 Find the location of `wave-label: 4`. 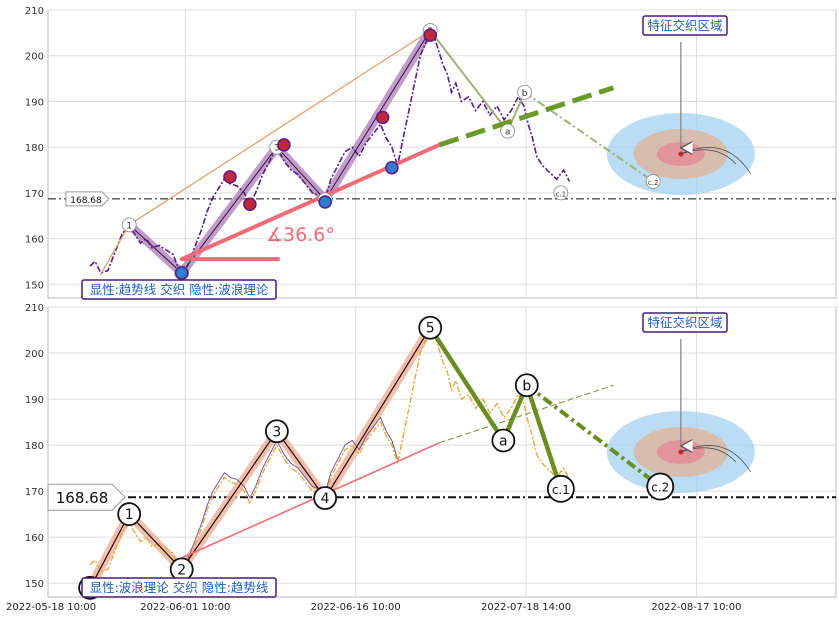

wave-label: 4 is located at coordinates (325, 499).